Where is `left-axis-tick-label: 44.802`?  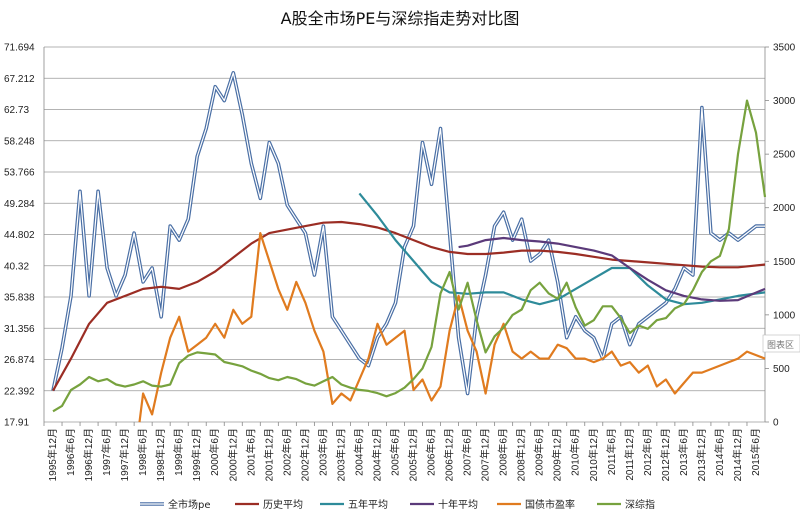
left-axis-tick-label: 44.802 is located at coordinates (19, 235).